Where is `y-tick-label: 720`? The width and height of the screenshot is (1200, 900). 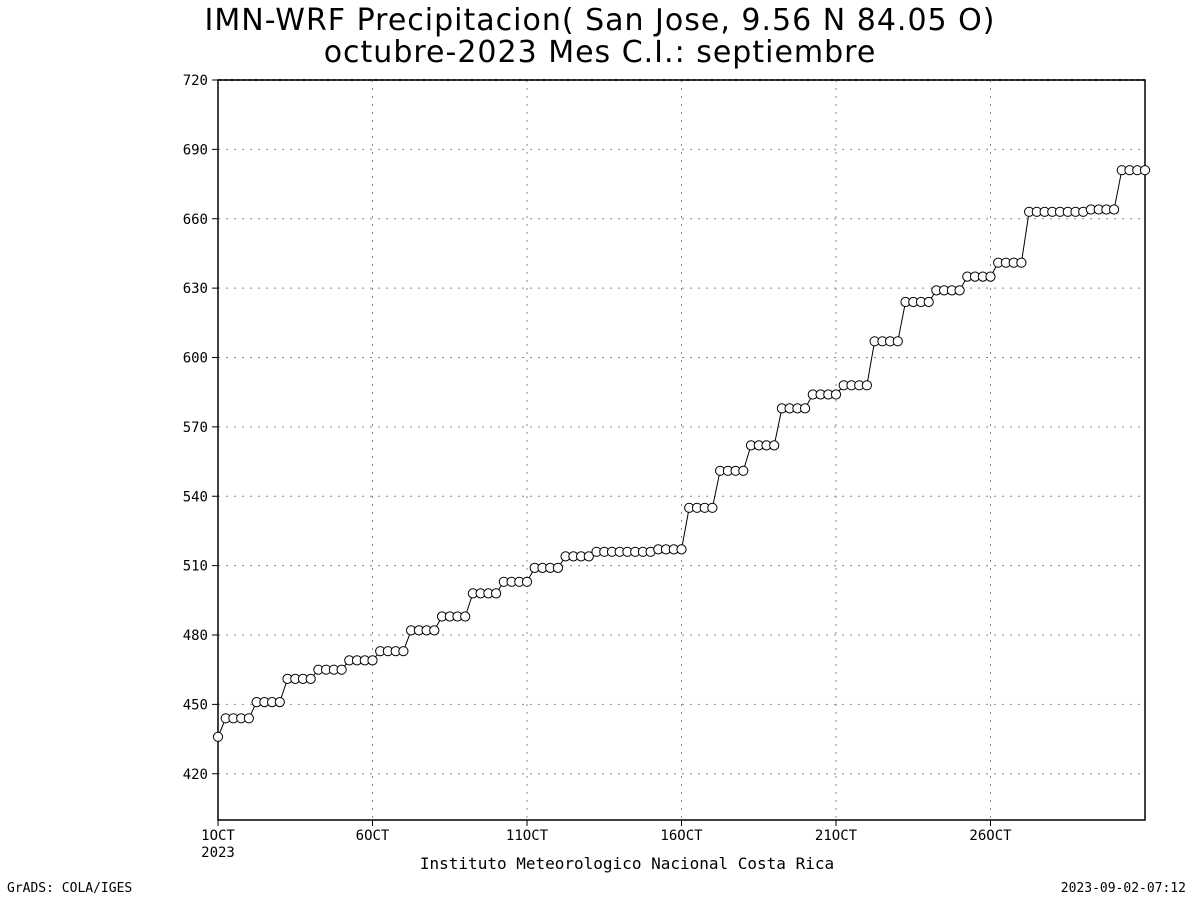 y-tick-label: 720 is located at coordinates (195, 81).